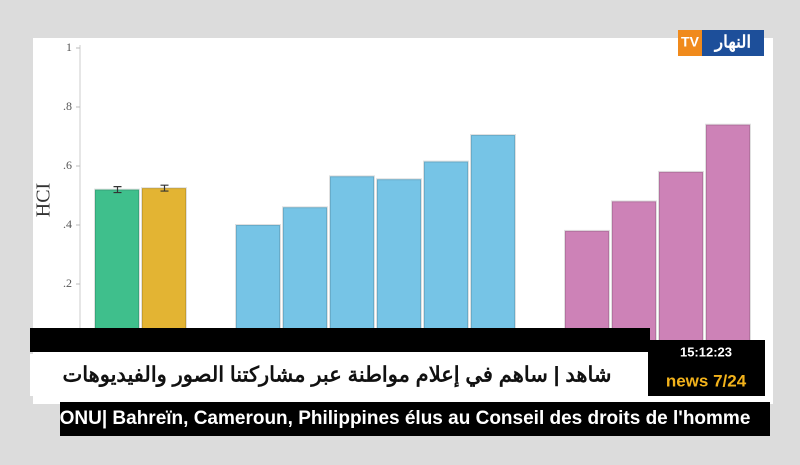  Describe the element at coordinates (706, 351) in the screenshot. I see `clock: 15:12:23` at that location.